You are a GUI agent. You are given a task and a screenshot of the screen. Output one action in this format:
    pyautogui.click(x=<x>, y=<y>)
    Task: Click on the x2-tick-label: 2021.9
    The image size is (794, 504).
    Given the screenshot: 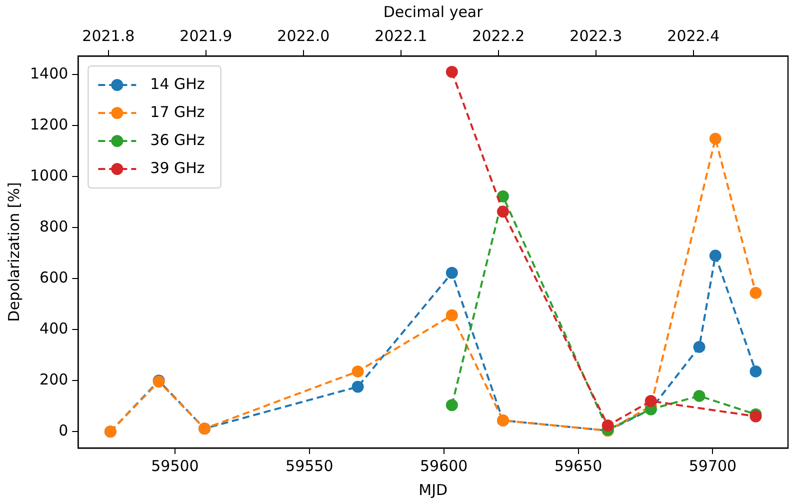 What is the action you would take?
    pyautogui.click(x=206, y=35)
    